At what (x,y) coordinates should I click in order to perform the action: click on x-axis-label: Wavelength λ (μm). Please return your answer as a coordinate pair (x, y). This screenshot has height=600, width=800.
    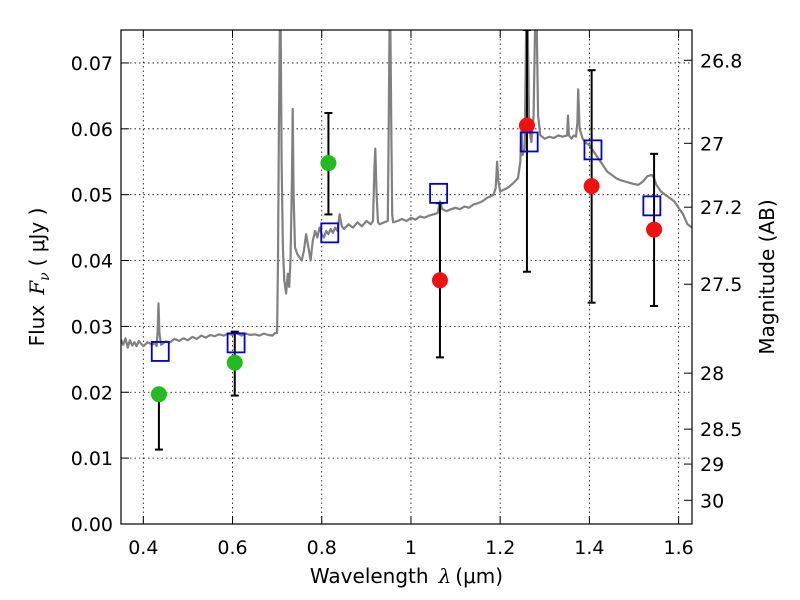
    Looking at the image, I should click on (406, 576).